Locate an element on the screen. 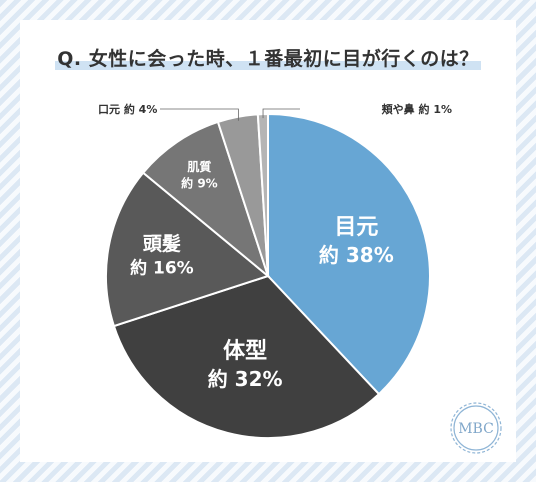 Image resolution: width=536 pixels, height=482 pixels. slice-label-name-2: 体型 is located at coordinates (245, 351).